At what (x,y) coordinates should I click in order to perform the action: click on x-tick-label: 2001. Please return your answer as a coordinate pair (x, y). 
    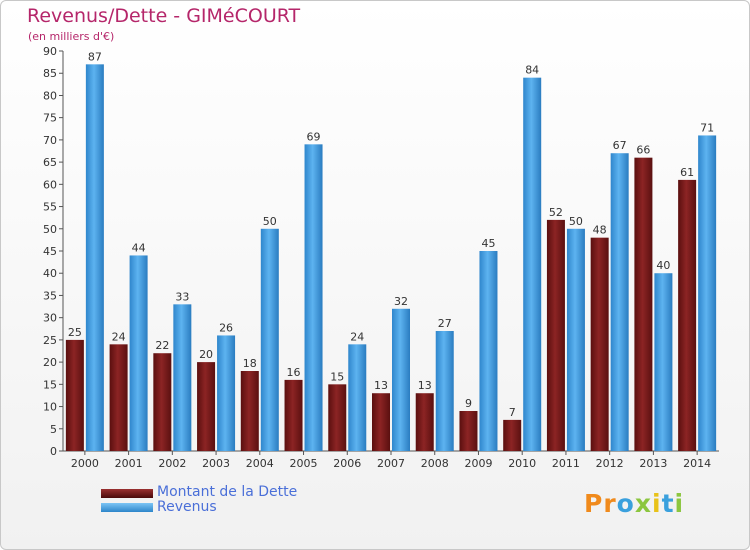
    Looking at the image, I should click on (129, 463).